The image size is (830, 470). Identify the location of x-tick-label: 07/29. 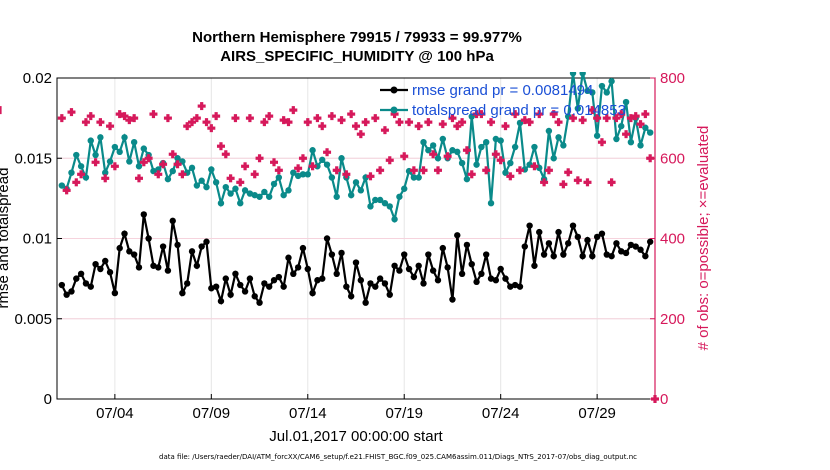
(597, 413).